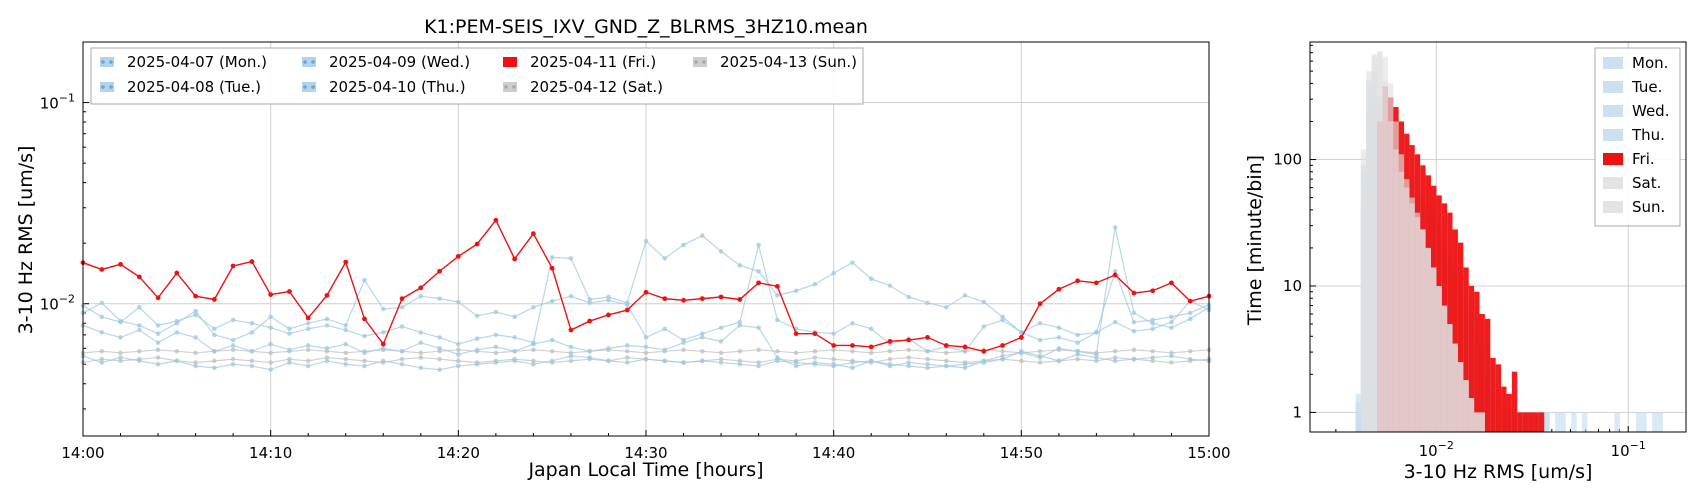  I want to click on hist-y-tick-label: 1, so click(1297, 412).